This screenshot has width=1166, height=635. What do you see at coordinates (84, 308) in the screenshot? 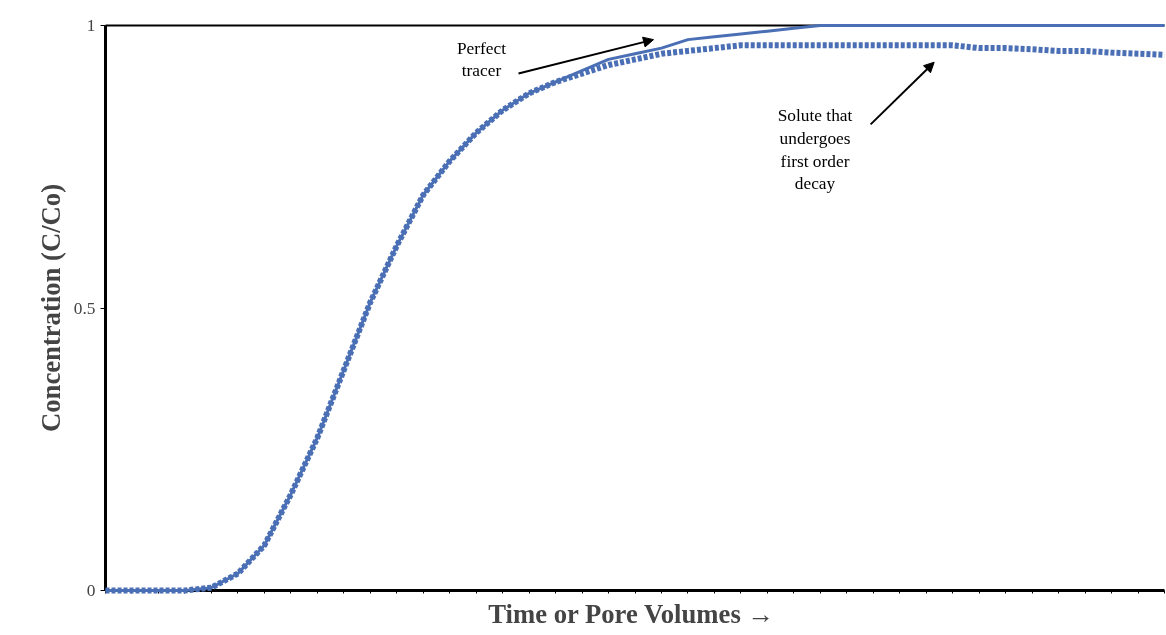
I see `y-tick-label: 0.5` at bounding box center [84, 308].